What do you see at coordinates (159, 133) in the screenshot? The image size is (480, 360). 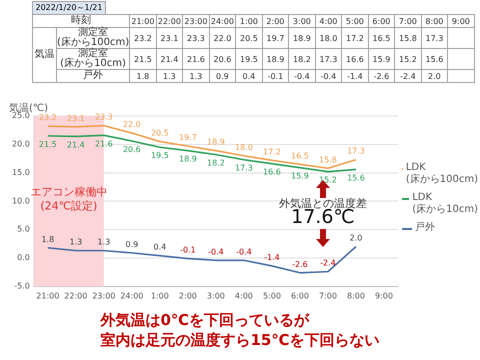 I see `data-label: 20.5` at bounding box center [159, 133].